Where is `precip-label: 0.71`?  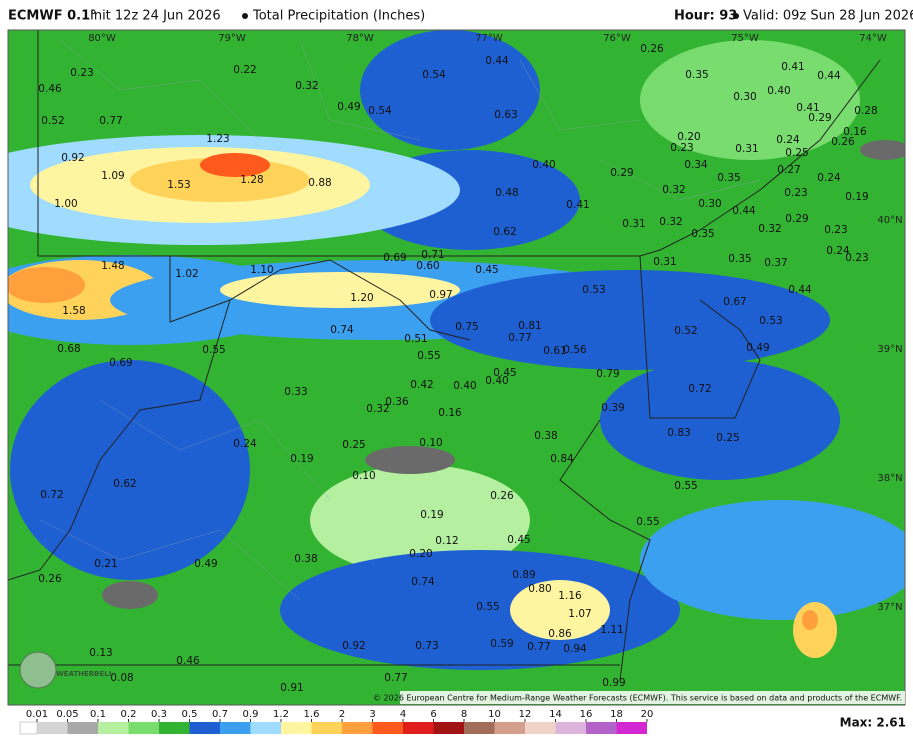 precip-label: 0.71 is located at coordinates (432, 255).